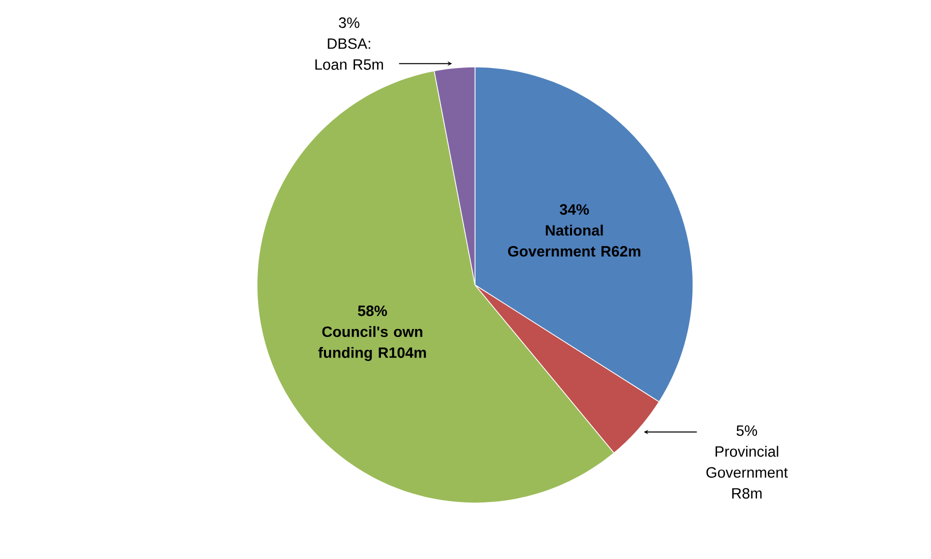 This screenshot has width=931, height=559. I want to click on data-label: 58%, so click(372, 311).